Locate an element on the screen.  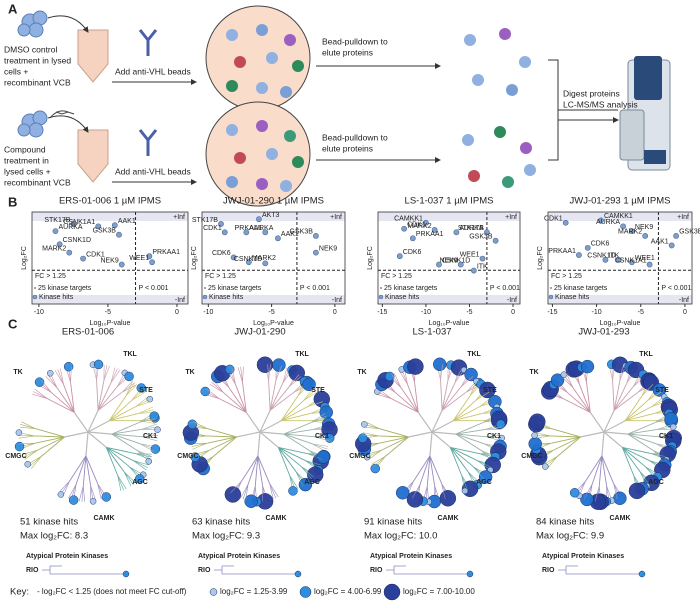
x-tick-label: -5 is located at coordinates (108, 312).